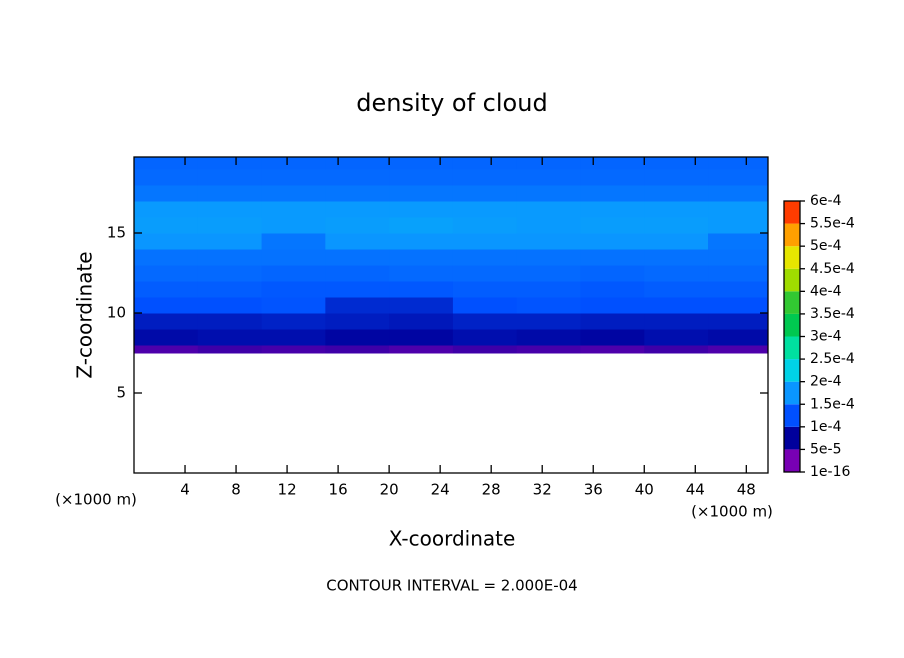 The height and width of the screenshot is (658, 904). I want to click on x-tick-label: 20, so click(389, 490).